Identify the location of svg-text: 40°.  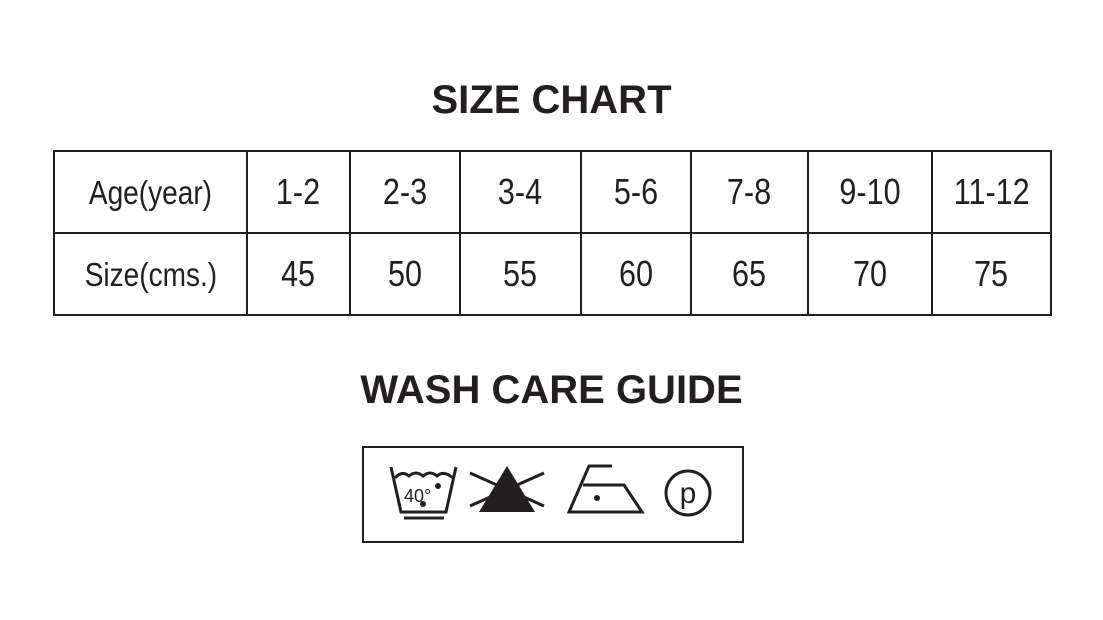
(417, 496).